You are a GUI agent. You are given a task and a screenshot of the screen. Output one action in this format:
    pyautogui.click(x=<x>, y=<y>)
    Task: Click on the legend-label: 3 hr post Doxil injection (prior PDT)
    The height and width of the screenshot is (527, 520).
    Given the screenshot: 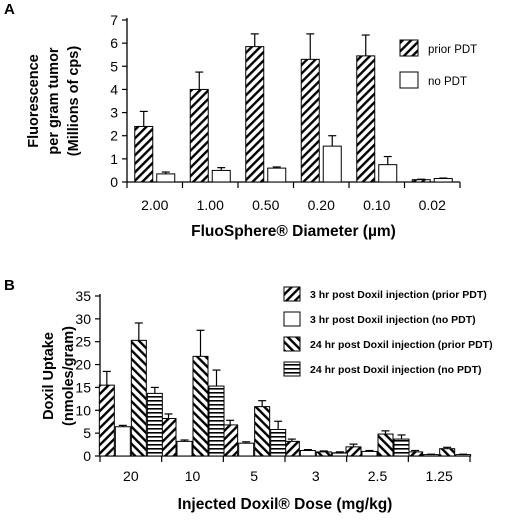 What is the action you would take?
    pyautogui.click(x=398, y=295)
    